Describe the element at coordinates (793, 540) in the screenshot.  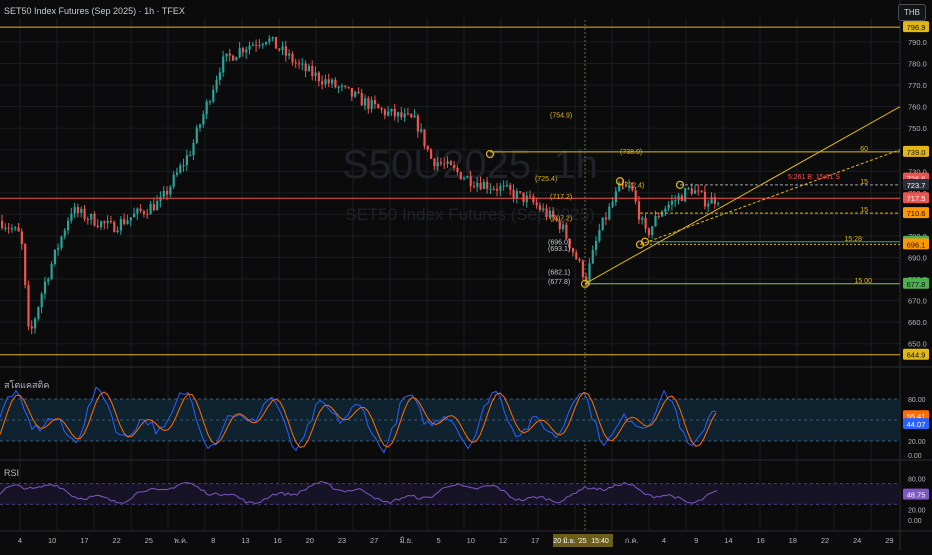
I see `time-tick: 18` at that location.